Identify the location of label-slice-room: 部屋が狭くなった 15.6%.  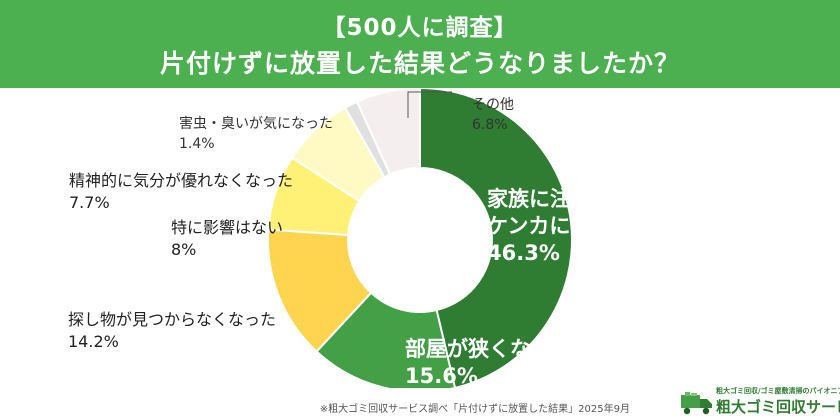
(489, 363).